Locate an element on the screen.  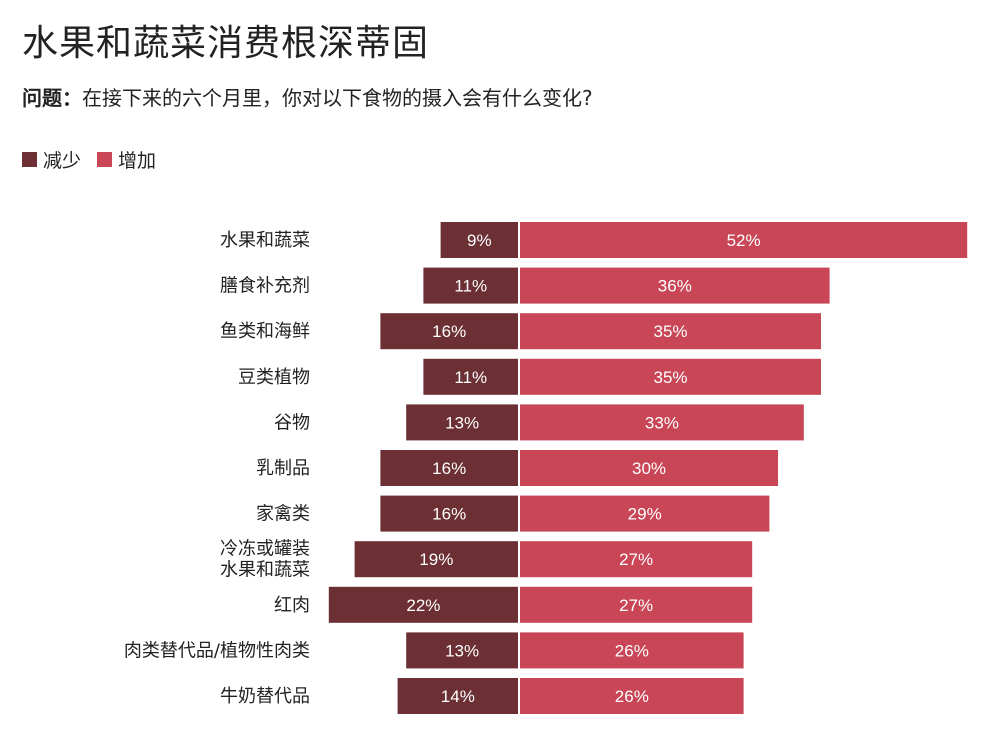
question-text: 在接下来的六个月里，你对以下食物的摄入会有什么变化? is located at coordinates (337, 98).